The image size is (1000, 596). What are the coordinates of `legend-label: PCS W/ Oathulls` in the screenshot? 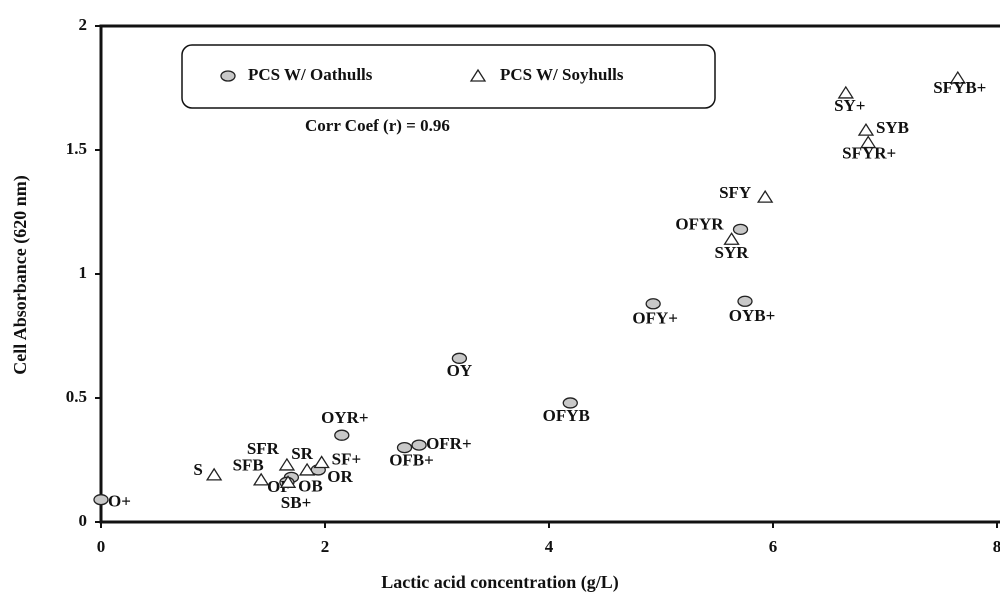 It's located at (310, 74).